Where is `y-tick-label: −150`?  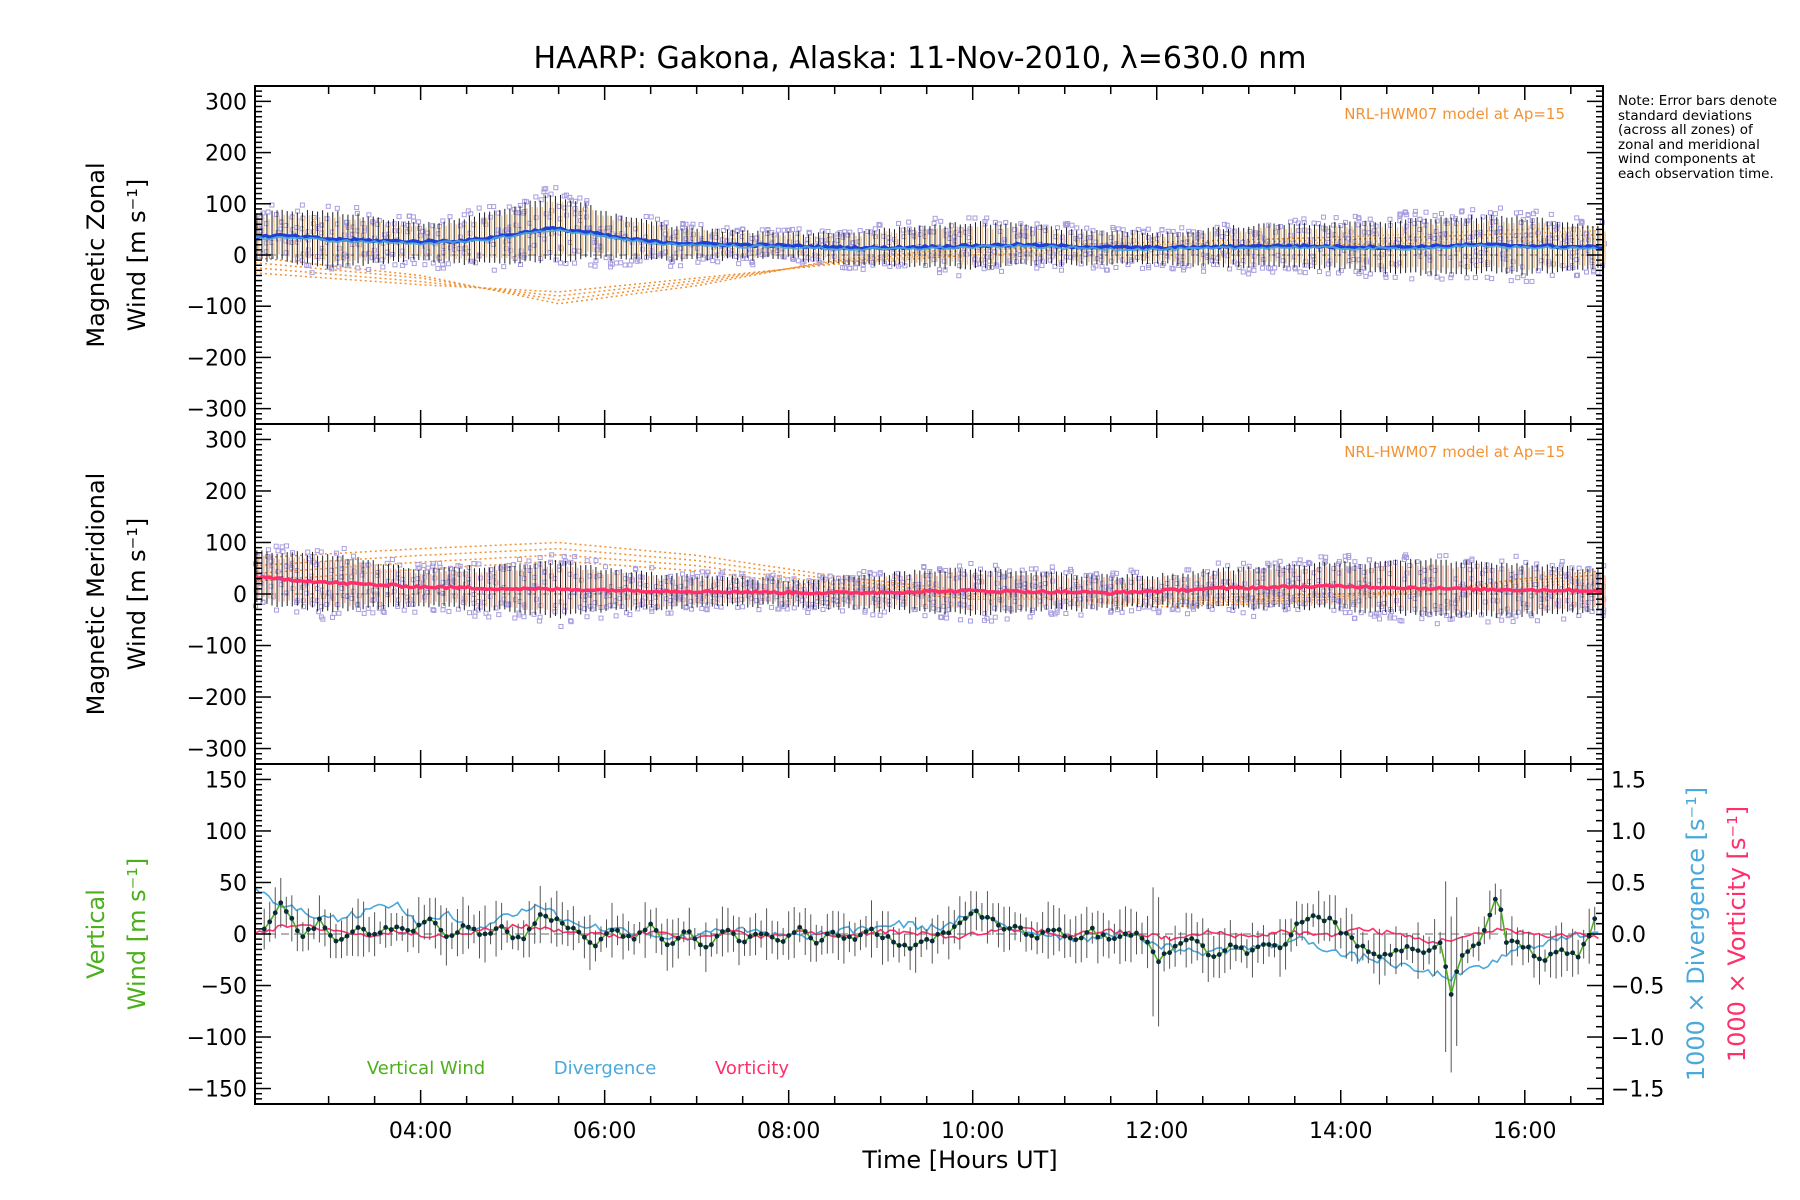
y-tick-label: −150 is located at coordinates (217, 1090).